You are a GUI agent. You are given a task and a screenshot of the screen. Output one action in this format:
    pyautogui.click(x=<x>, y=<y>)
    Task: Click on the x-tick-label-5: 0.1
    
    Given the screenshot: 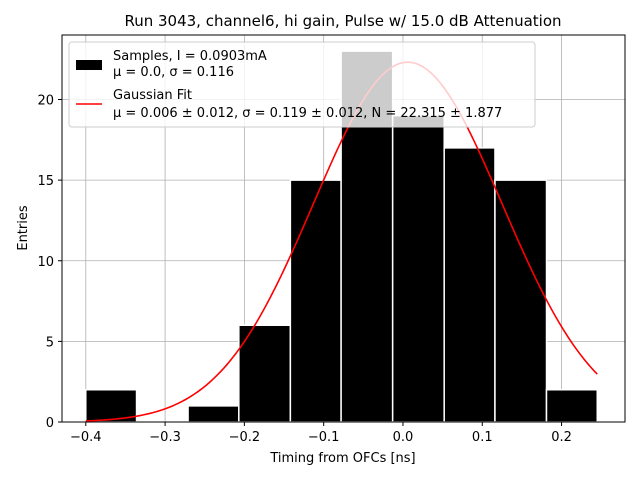 What is the action you would take?
    pyautogui.click(x=482, y=437)
    